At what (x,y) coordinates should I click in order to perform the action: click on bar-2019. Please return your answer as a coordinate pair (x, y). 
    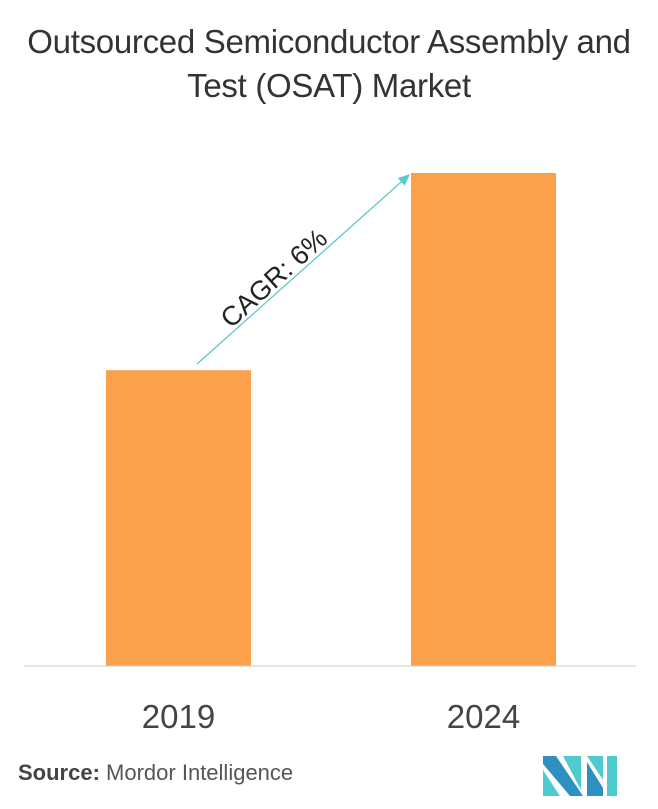
    Looking at the image, I should click on (178, 518).